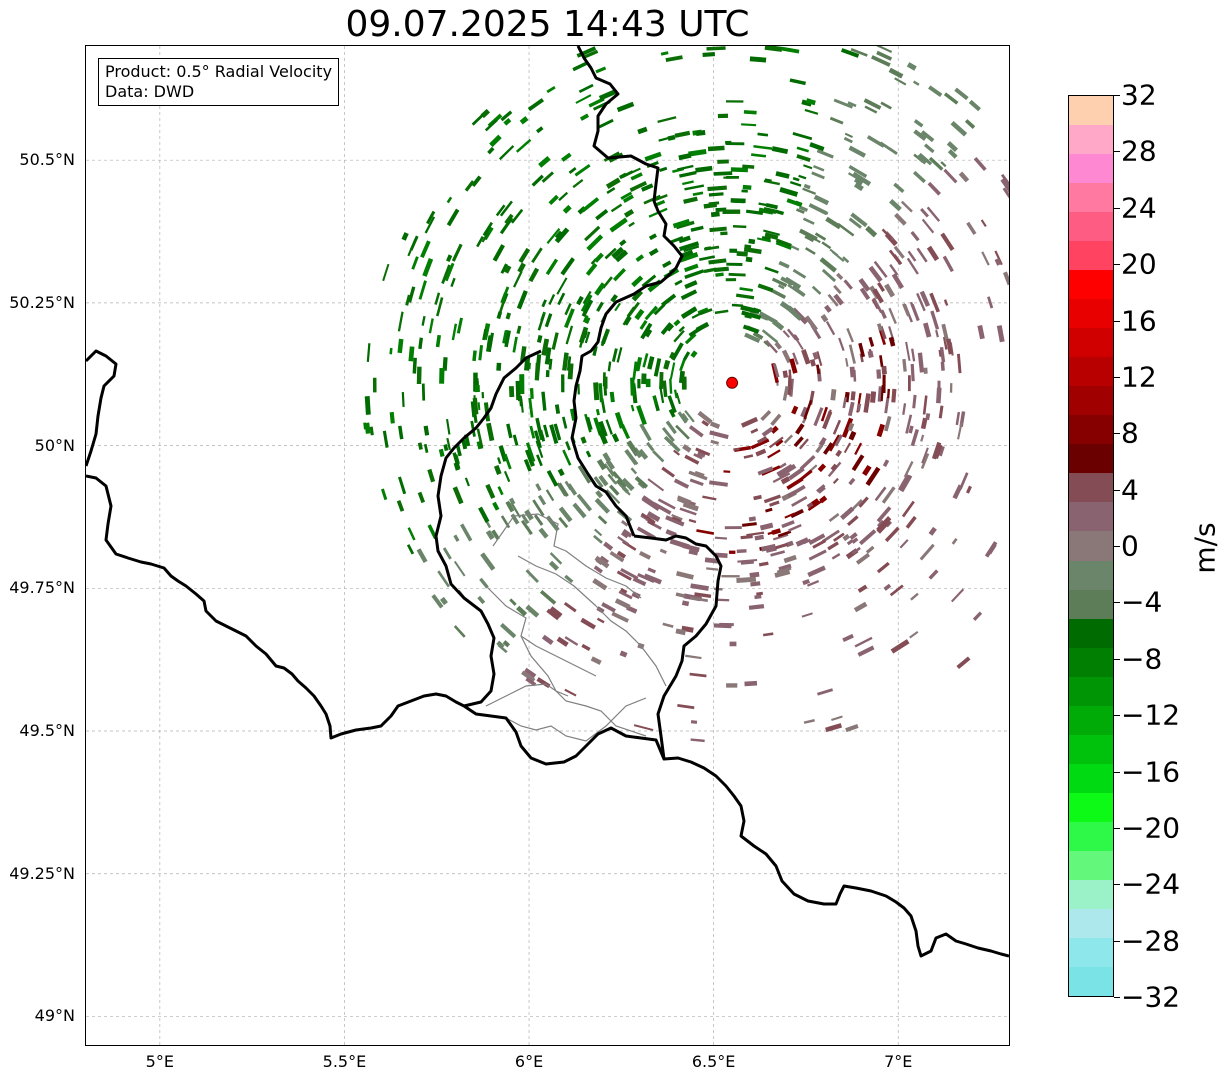 This screenshot has height=1081, width=1225. What do you see at coordinates (1091, 574) in the screenshot?
I see `colorbar-segment` at bounding box center [1091, 574].